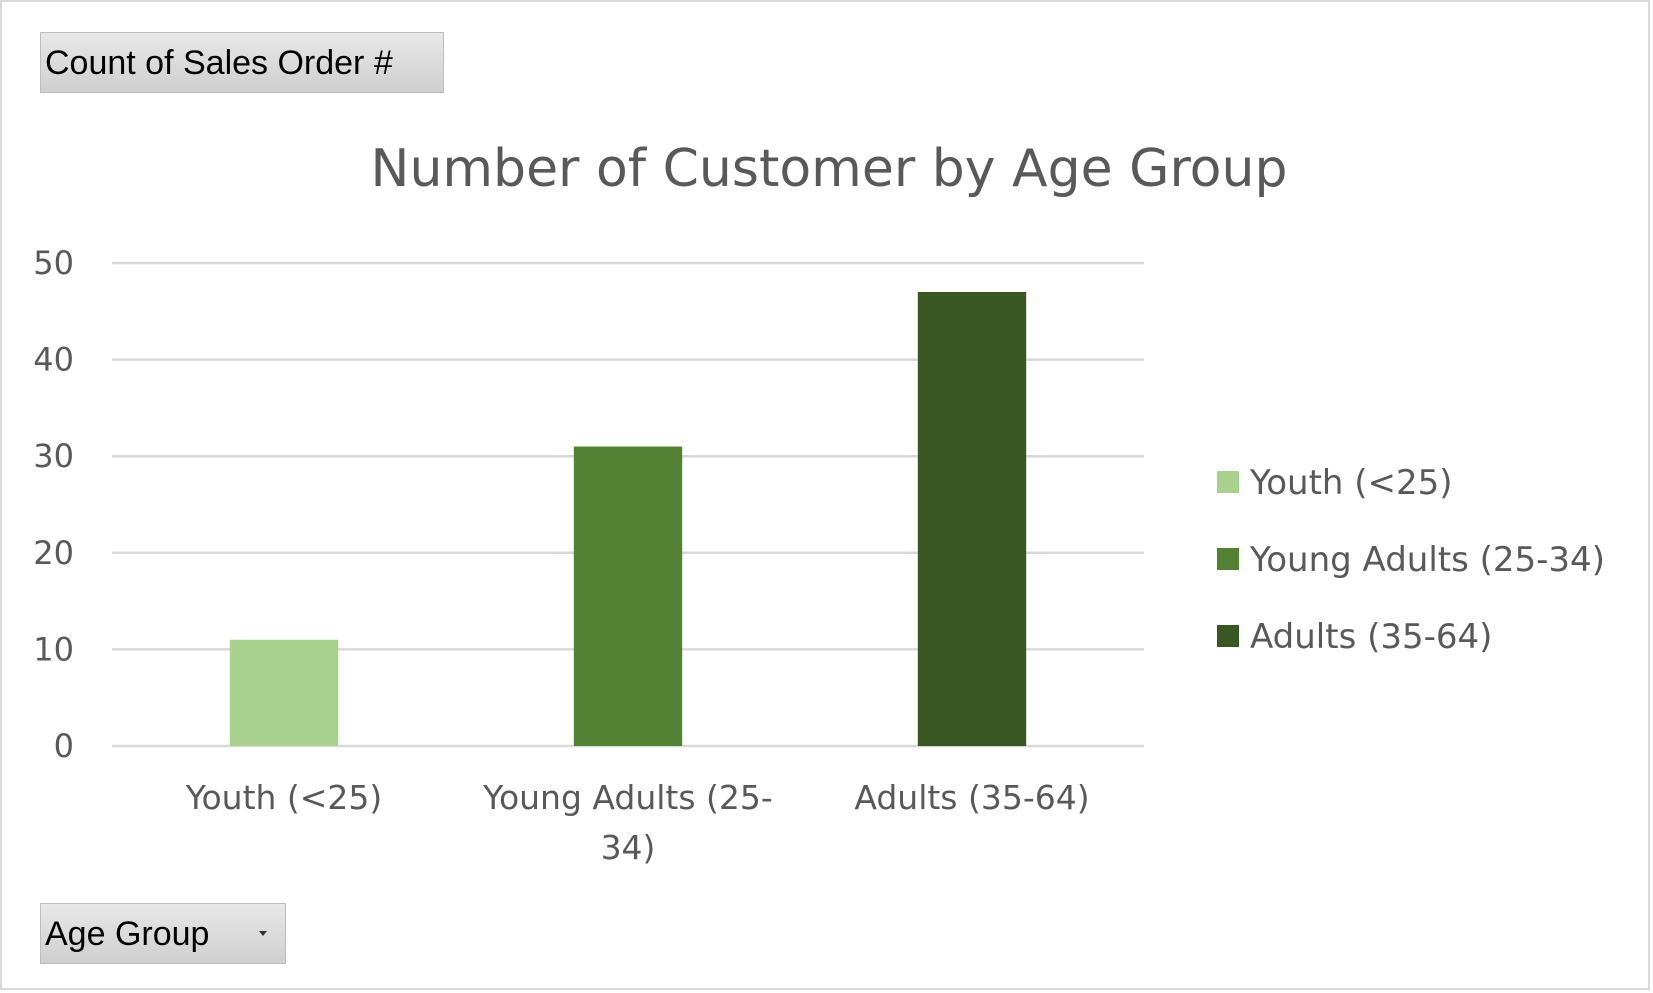 The height and width of the screenshot is (993, 1653). Describe the element at coordinates (53, 263) in the screenshot. I see `y-tick-label: 50` at that location.